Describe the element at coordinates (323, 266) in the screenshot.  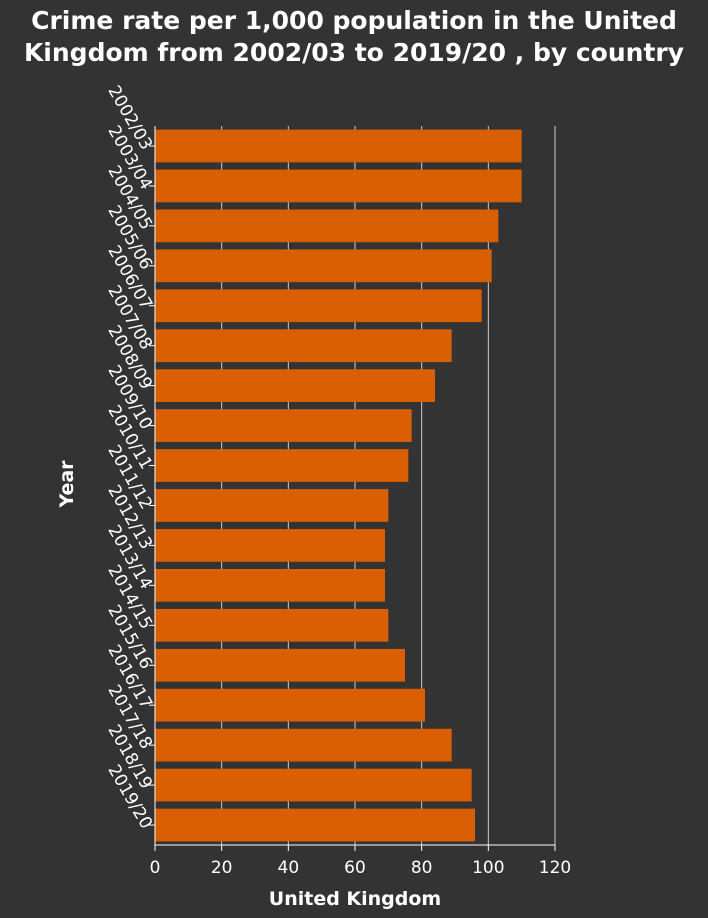
I see `bar-2005/06` at that location.